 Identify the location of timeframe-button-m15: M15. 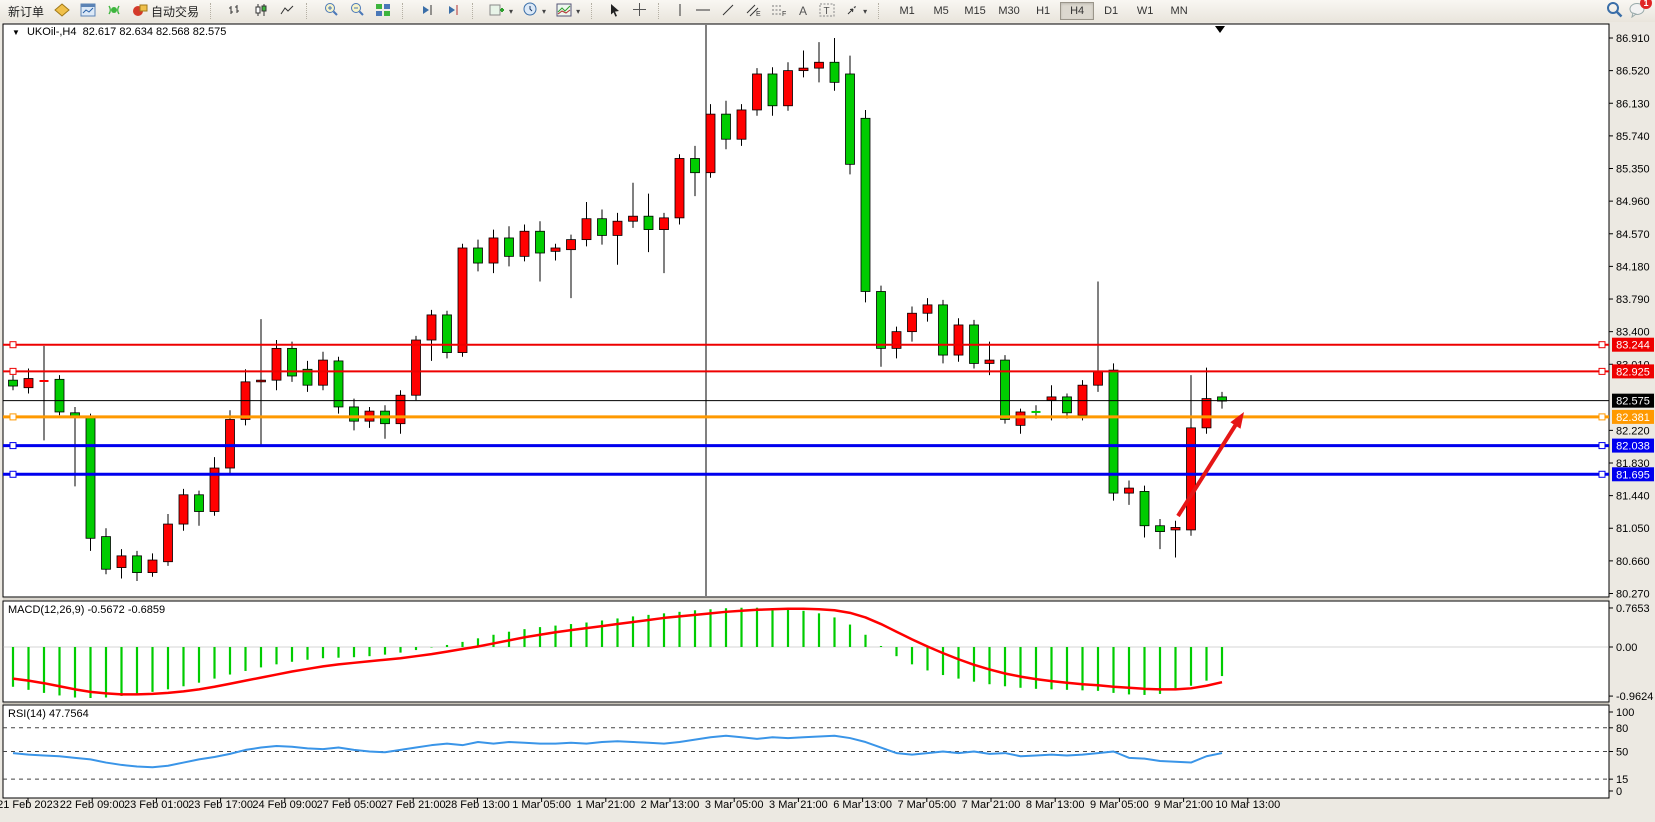
(975, 11).